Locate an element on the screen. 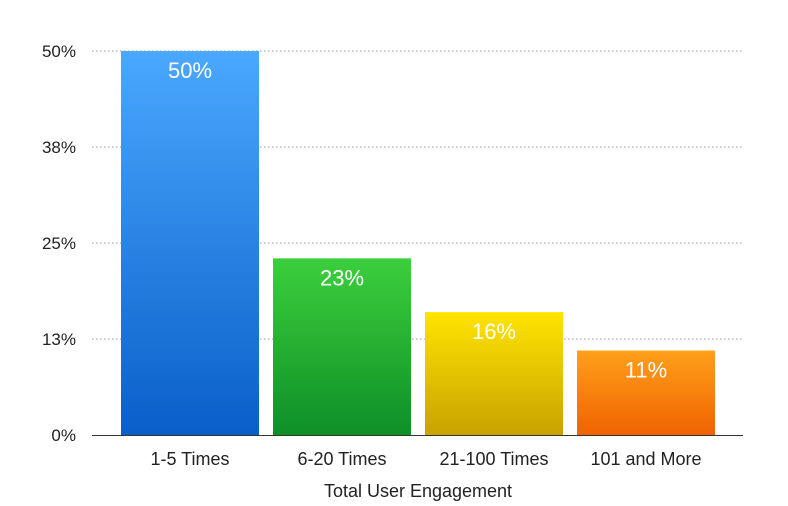  category-label-4: 101 and More is located at coordinates (645, 459).